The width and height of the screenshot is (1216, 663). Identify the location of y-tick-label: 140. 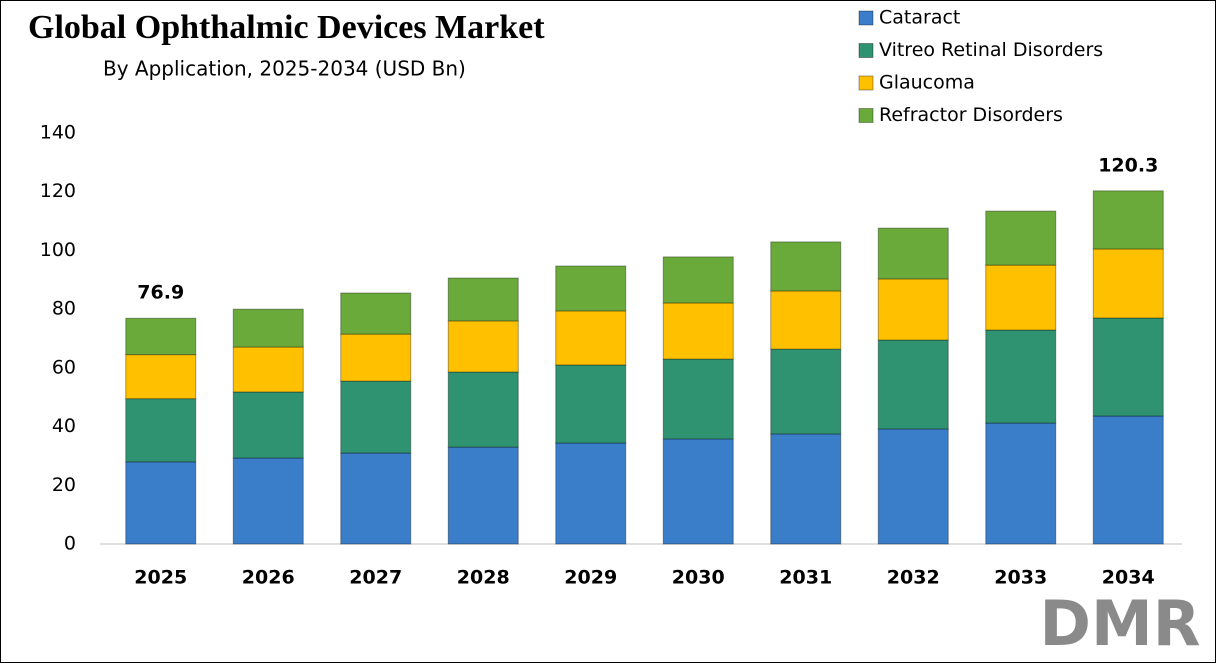
(58, 133).